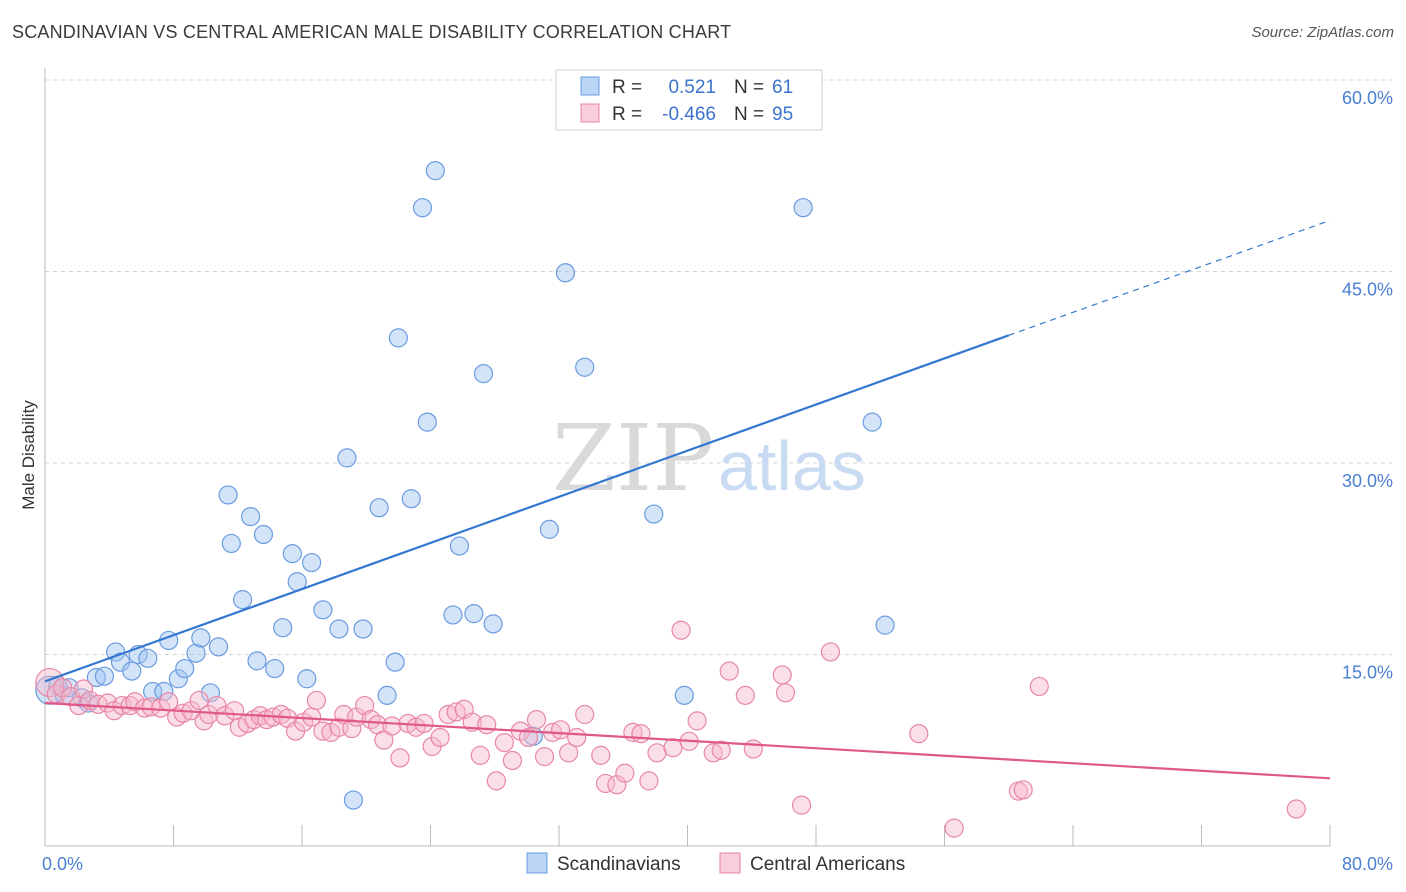  What do you see at coordinates (792, 466) in the screenshot?
I see `watermark-atlas: atlas` at bounding box center [792, 466].